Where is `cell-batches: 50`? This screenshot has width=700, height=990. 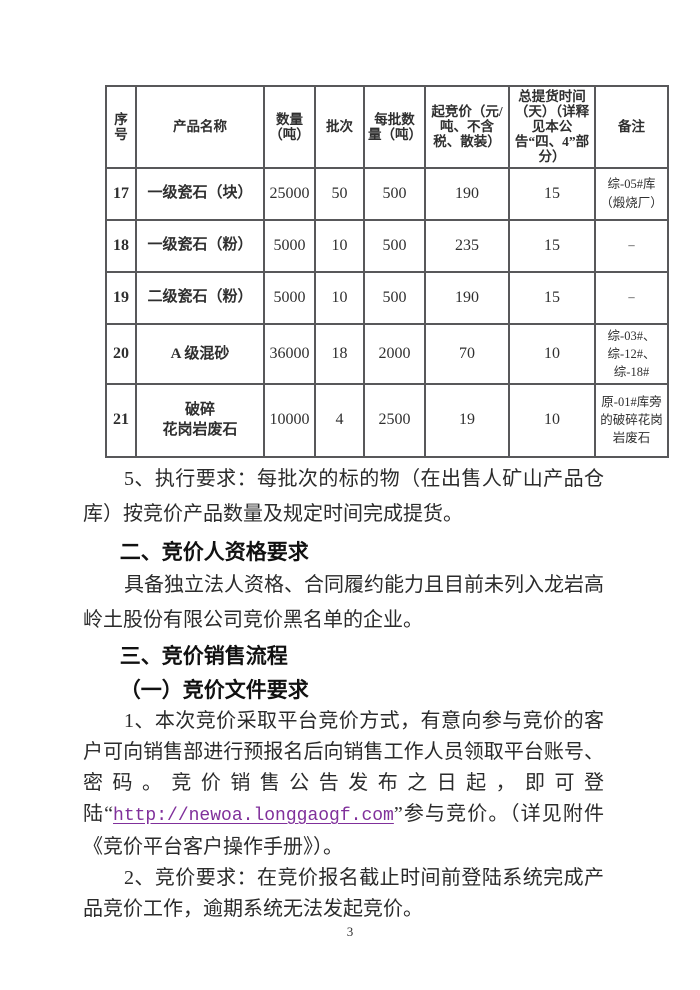
cell-batches: 50 is located at coordinates (339, 193).